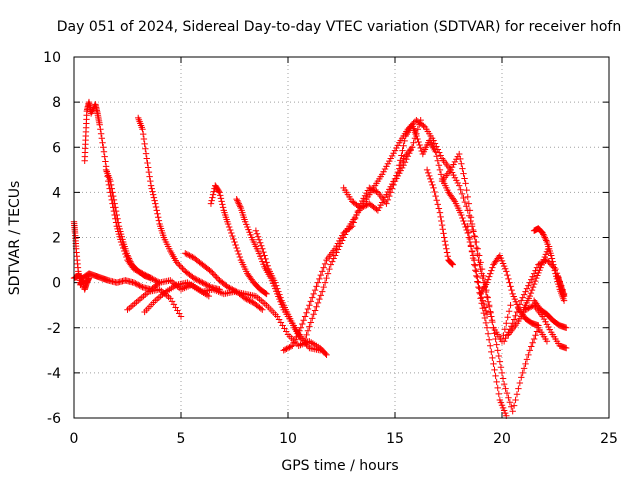  What do you see at coordinates (52, 58) in the screenshot?
I see `y-tick-label: 10` at bounding box center [52, 58].